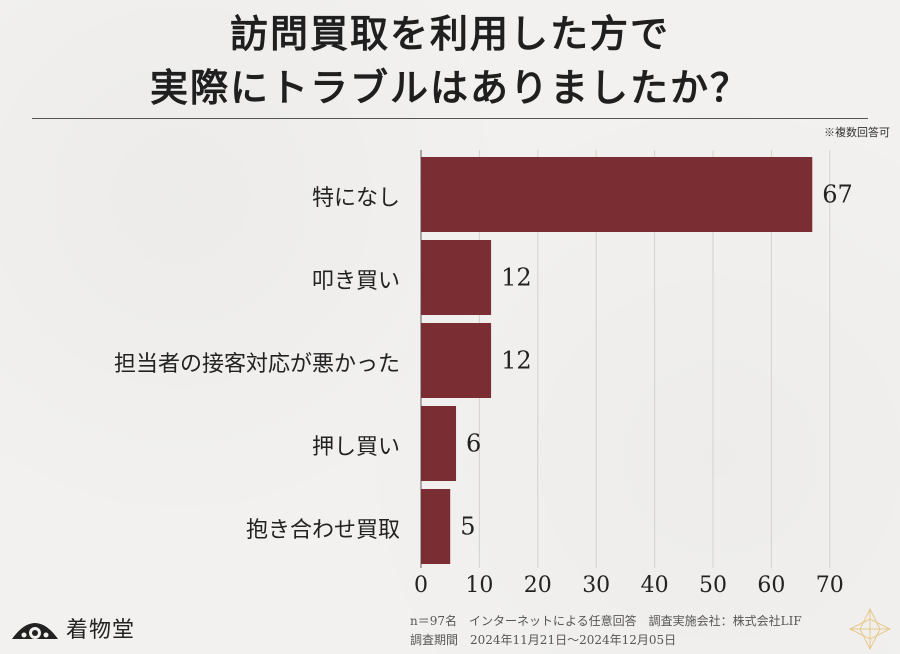  I want to click on x-tick-label: 10, so click(479, 585).